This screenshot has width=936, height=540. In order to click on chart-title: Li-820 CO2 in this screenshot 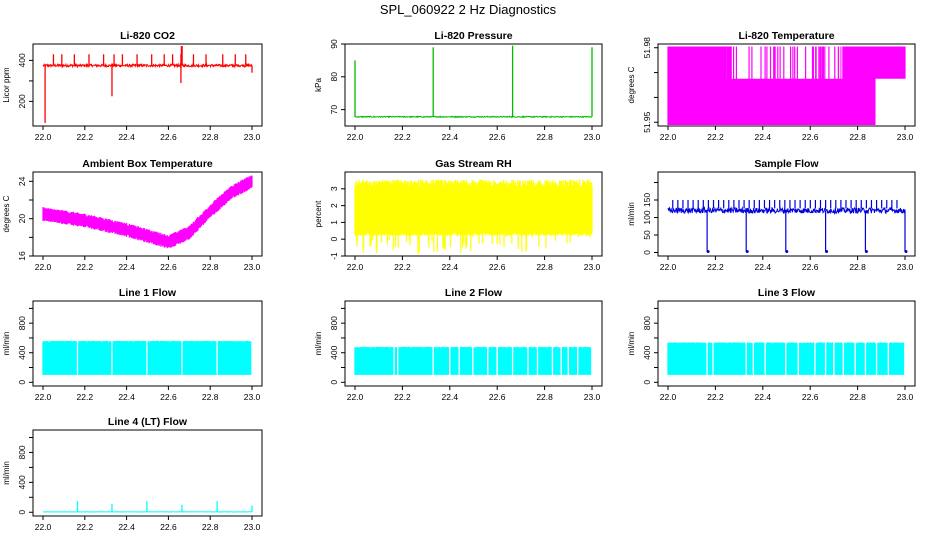, I will do `click(147, 36)`.